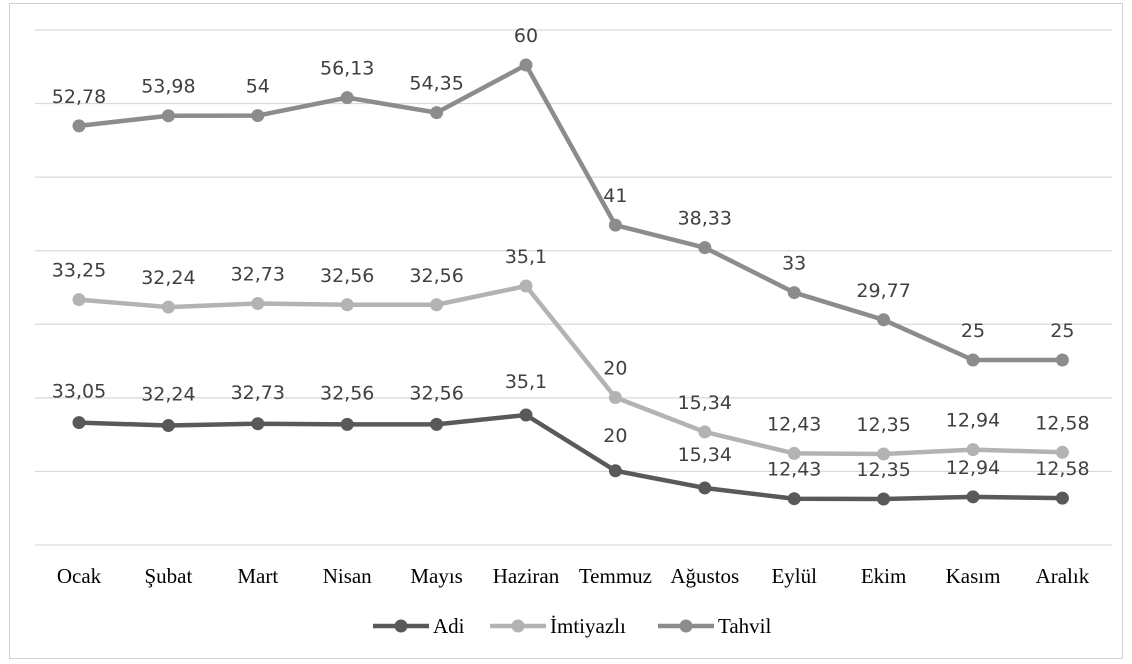 This screenshot has height=664, width=1132. What do you see at coordinates (168, 87) in the screenshot?
I see `data-label: 53,98` at bounding box center [168, 87].